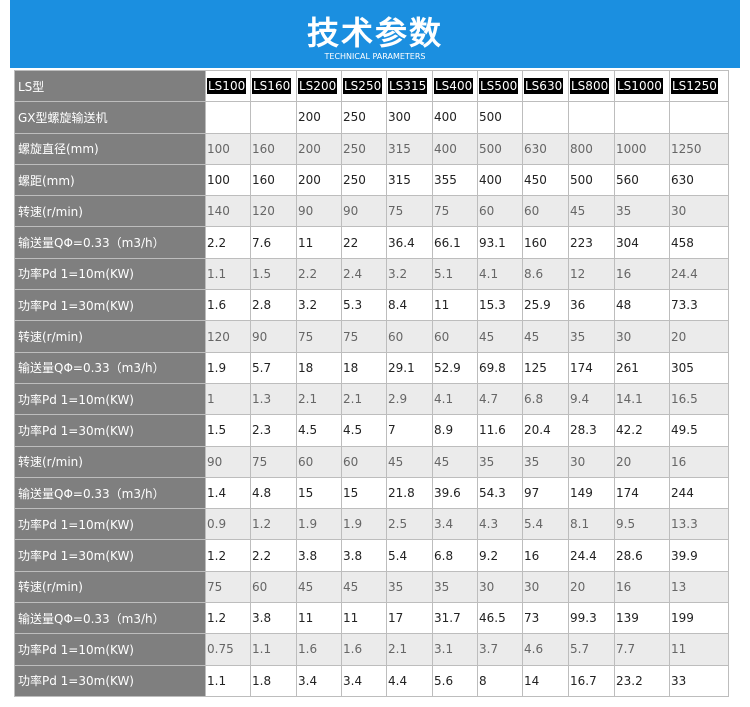  I want to click on header-cell: LS100, so click(228, 86).